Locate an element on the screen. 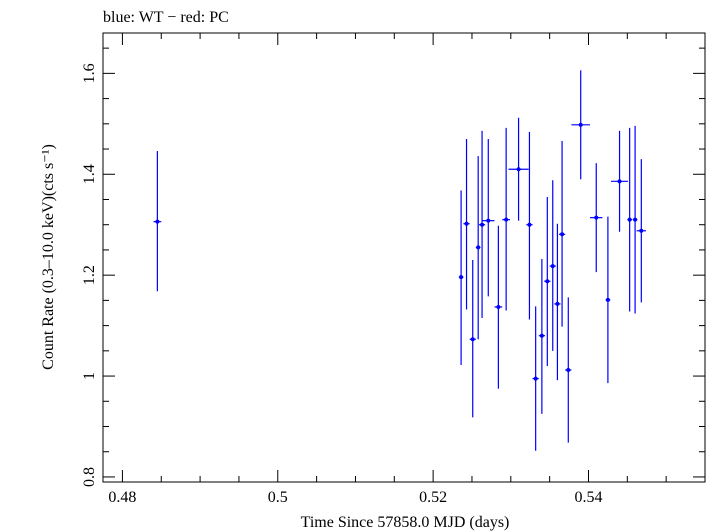  x-tick-label: 0.52 is located at coordinates (433, 497).